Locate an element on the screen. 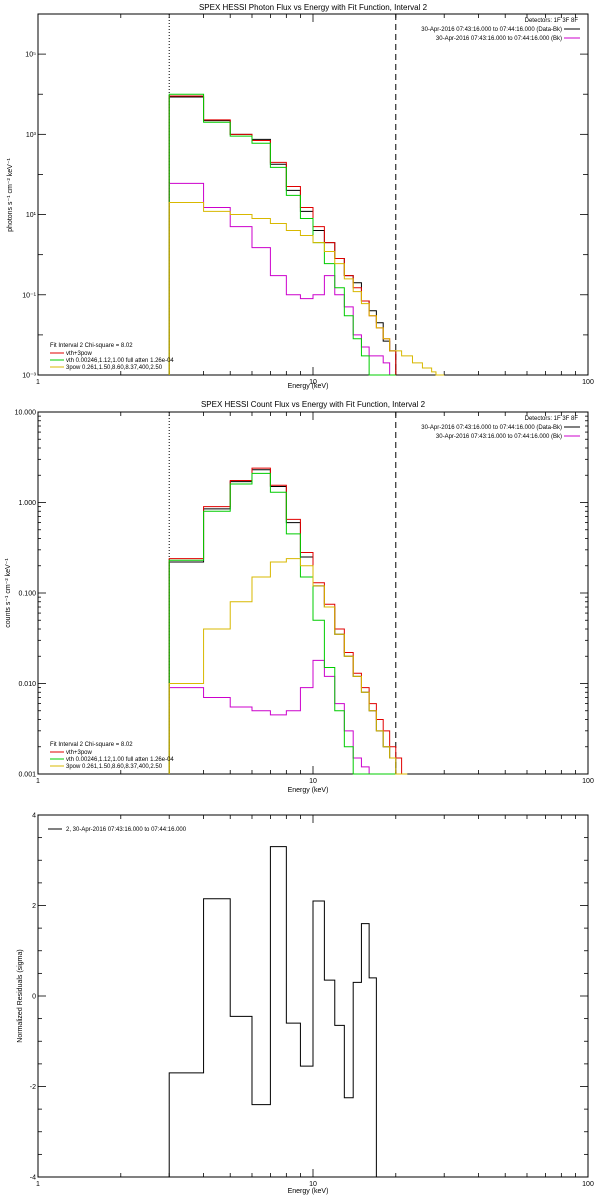 The width and height of the screenshot is (600, 1200). count-x-tick-label: 100 is located at coordinates (588, 781).